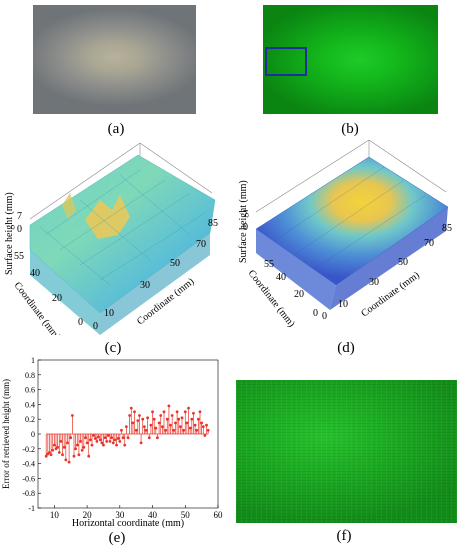  What do you see at coordinates (281, 277) in the screenshot?
I see `plot-d-ytick-40: 40` at bounding box center [281, 277].